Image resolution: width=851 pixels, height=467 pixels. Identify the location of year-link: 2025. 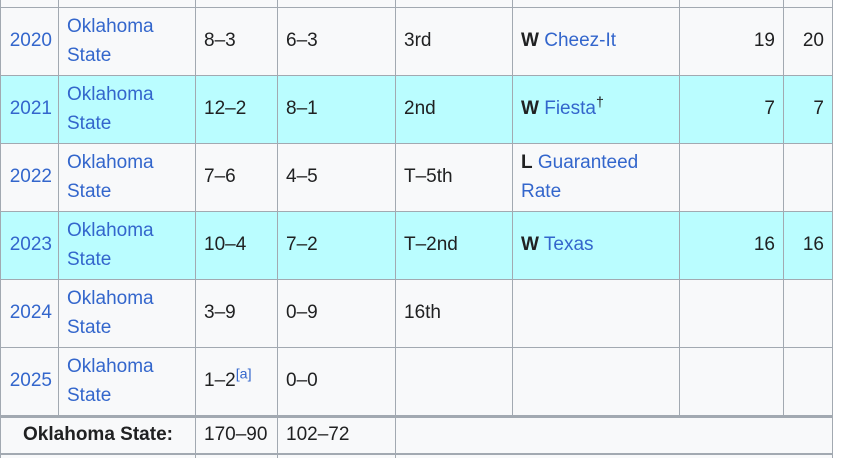
(30, 381).